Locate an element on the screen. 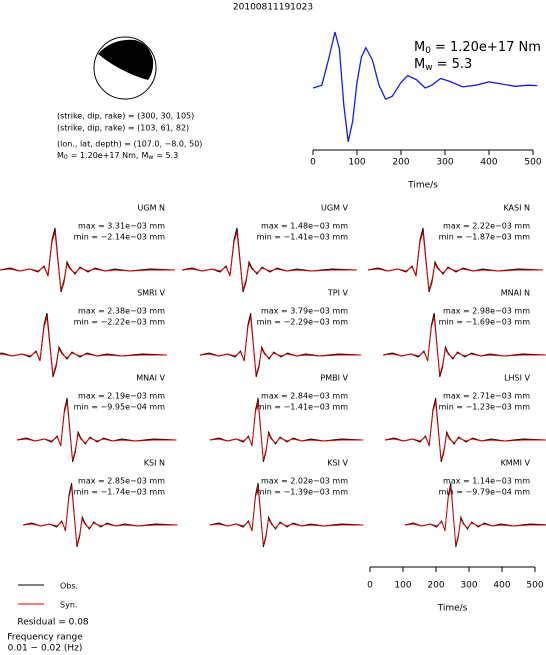 This screenshot has width=546, height=655. title: 20100811191023 is located at coordinates (273, 8).